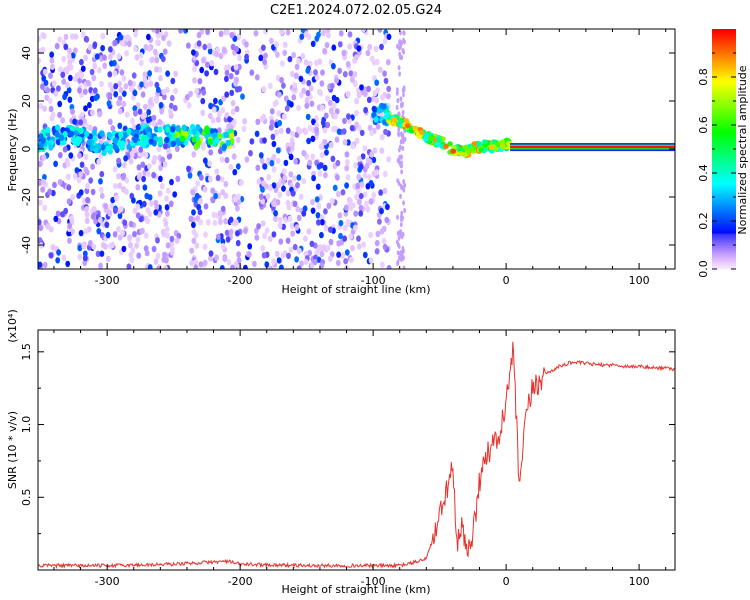 This screenshot has width=750, height=600. I want to click on spectrogram-y-axis-label: Frequency (Hz), so click(12, 150).